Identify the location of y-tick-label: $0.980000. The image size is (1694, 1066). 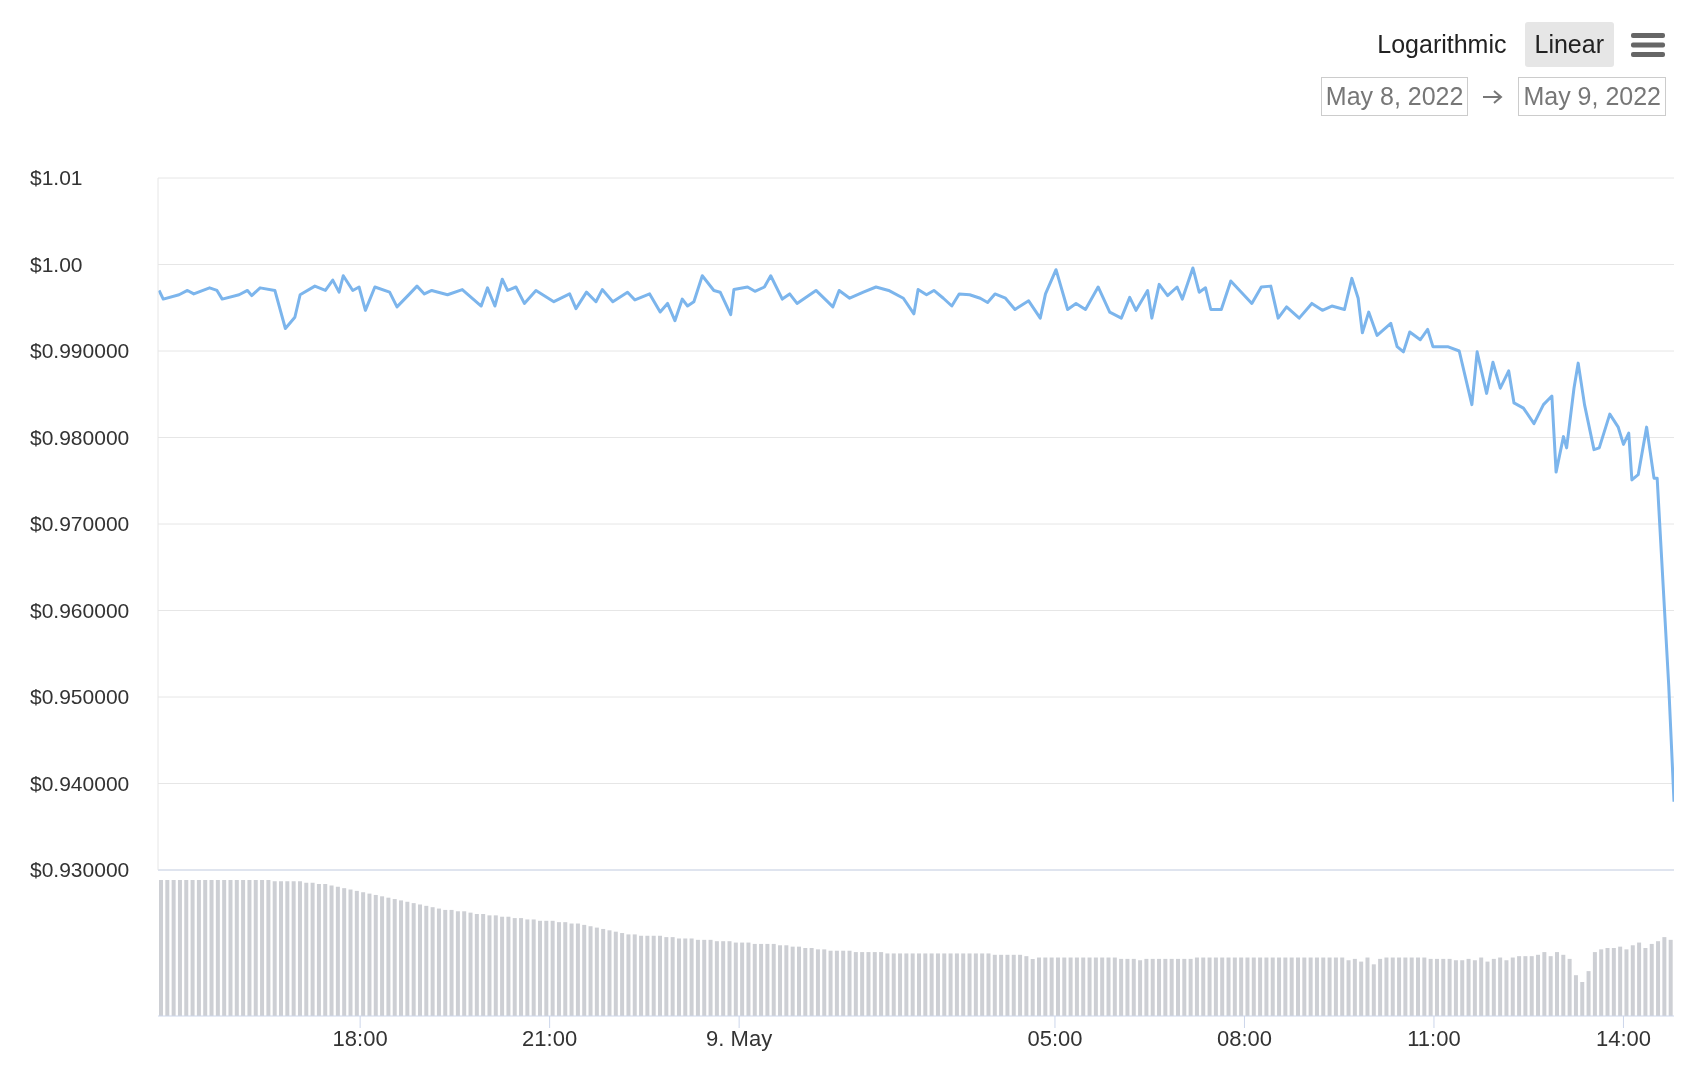
(80, 437).